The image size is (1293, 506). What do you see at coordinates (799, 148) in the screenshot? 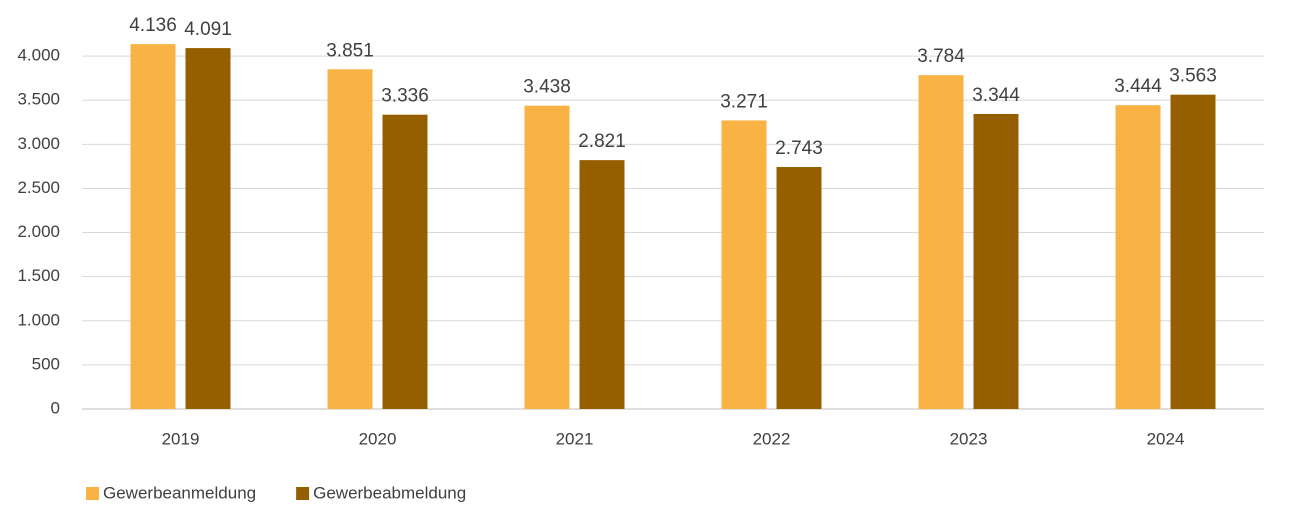
I see `data-label: 2.743` at bounding box center [799, 148].